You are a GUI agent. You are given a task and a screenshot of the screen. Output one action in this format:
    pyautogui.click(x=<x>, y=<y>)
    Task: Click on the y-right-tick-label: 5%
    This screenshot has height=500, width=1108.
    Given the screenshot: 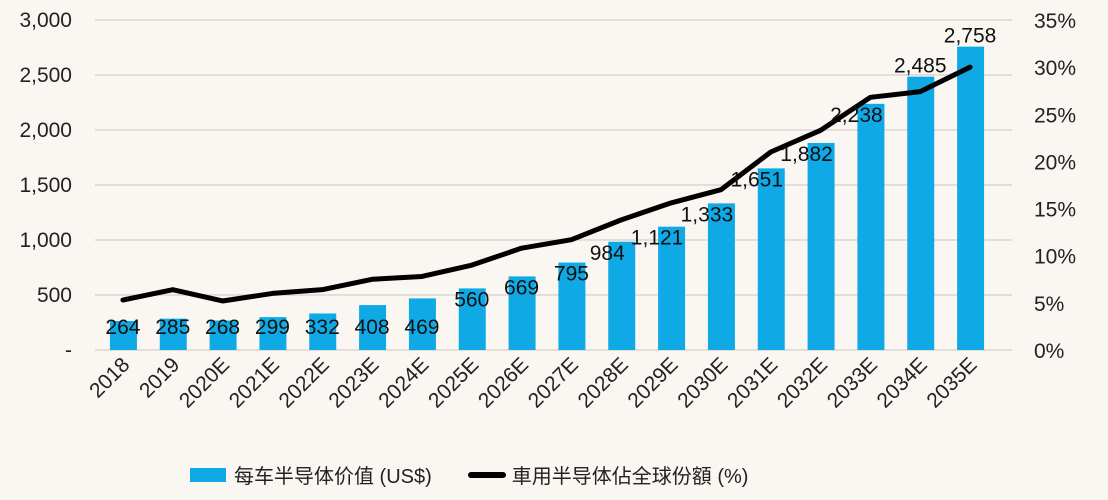 What is the action you would take?
    pyautogui.click(x=1049, y=304)
    